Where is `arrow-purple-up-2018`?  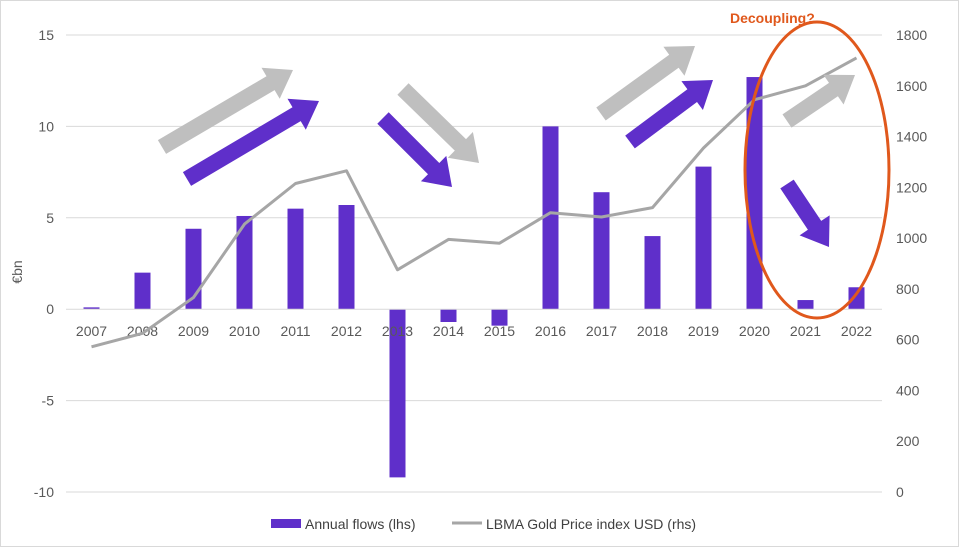
arrow-purple-up-2018 is located at coordinates (669, 114).